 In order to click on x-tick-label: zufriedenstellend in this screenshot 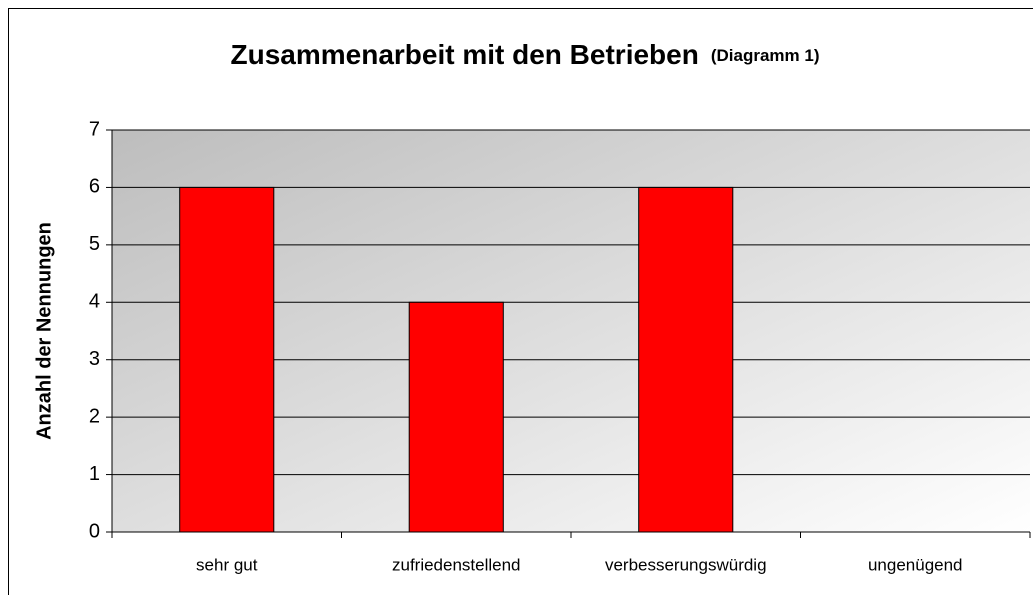, I will do `click(456, 564)`.